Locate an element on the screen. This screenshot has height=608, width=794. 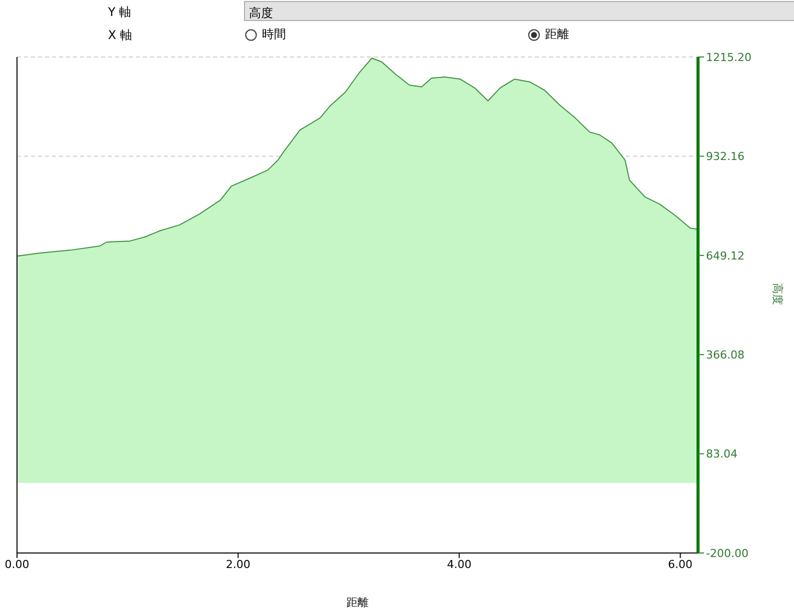
x-tick-label: 0.00 is located at coordinates (17, 564).